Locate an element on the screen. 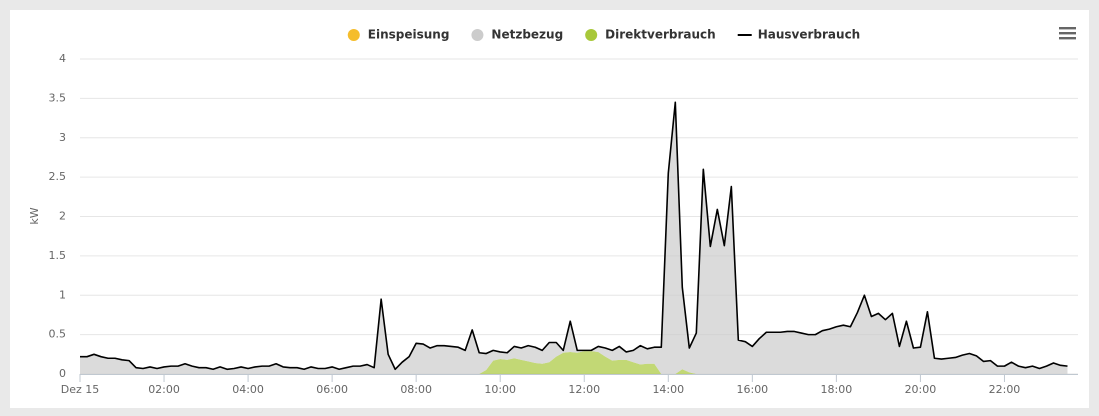  legend-item: Netzbezug is located at coordinates (517, 35).